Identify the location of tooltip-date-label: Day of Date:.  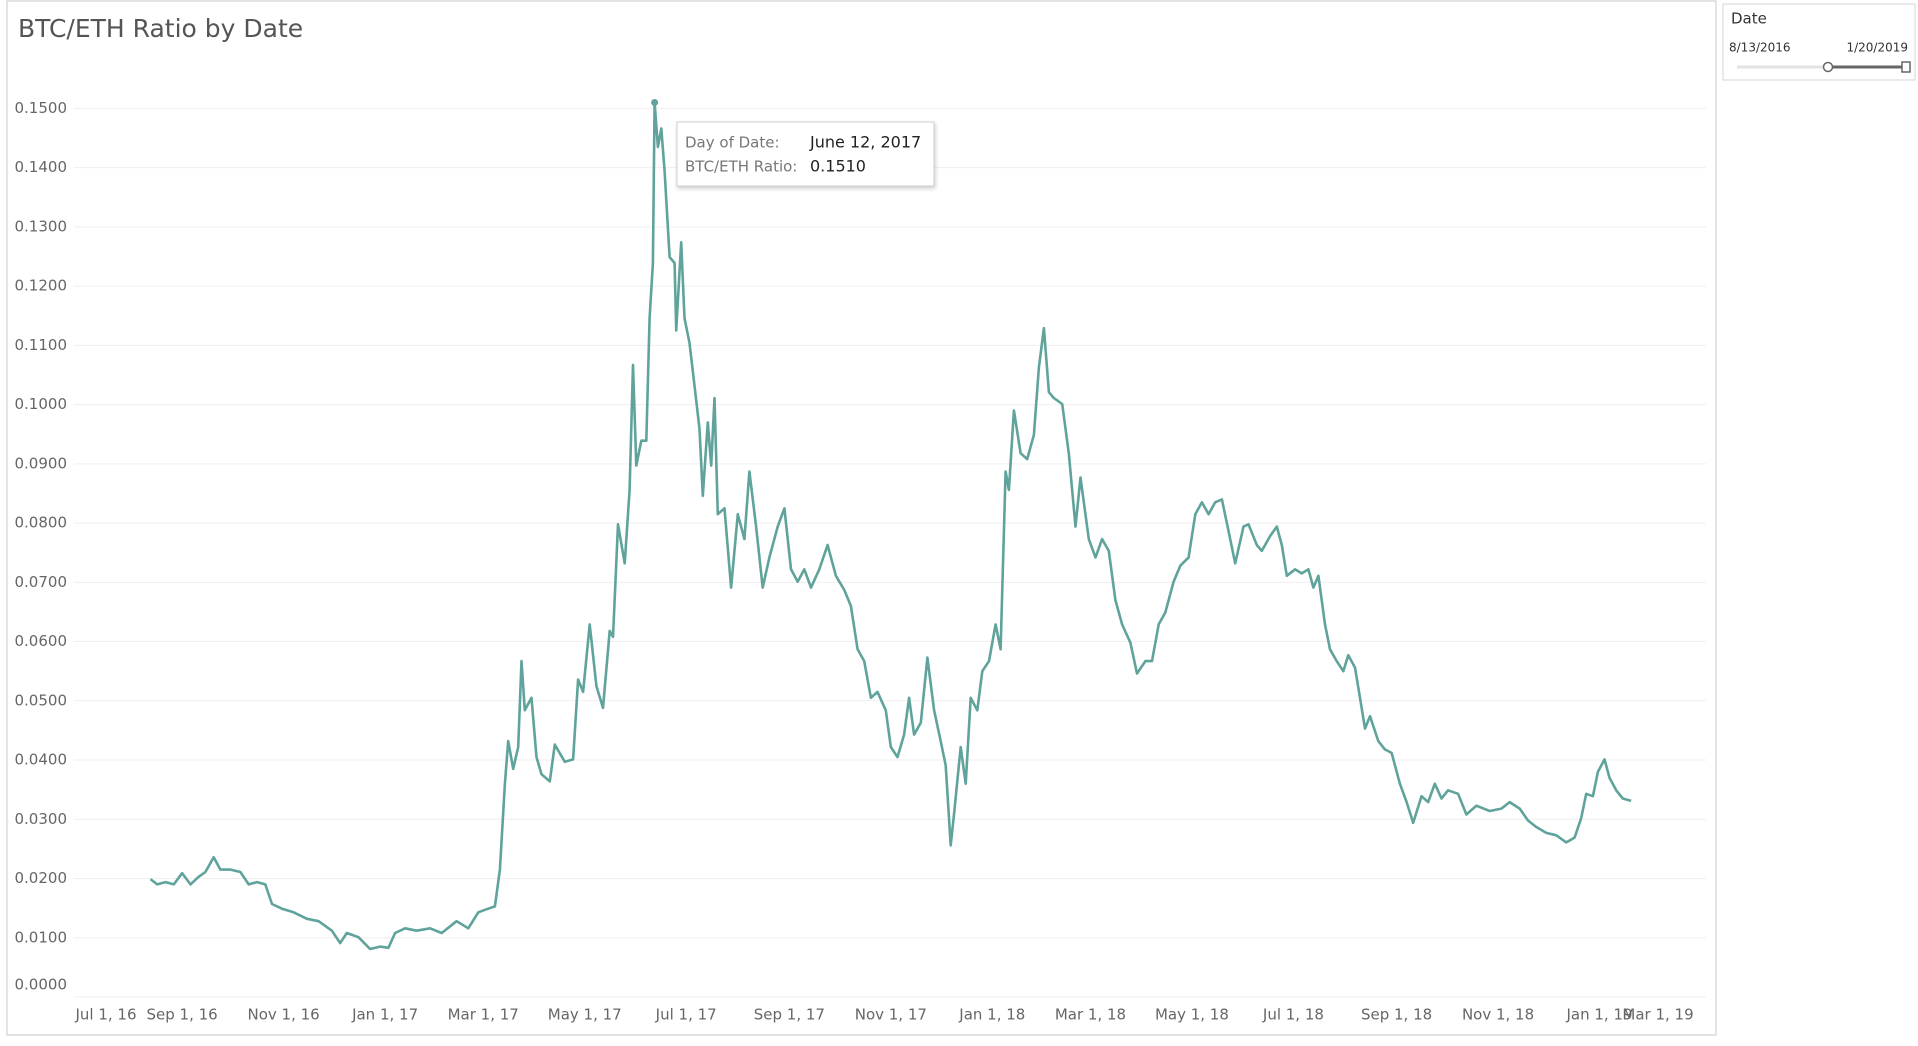
(732, 143).